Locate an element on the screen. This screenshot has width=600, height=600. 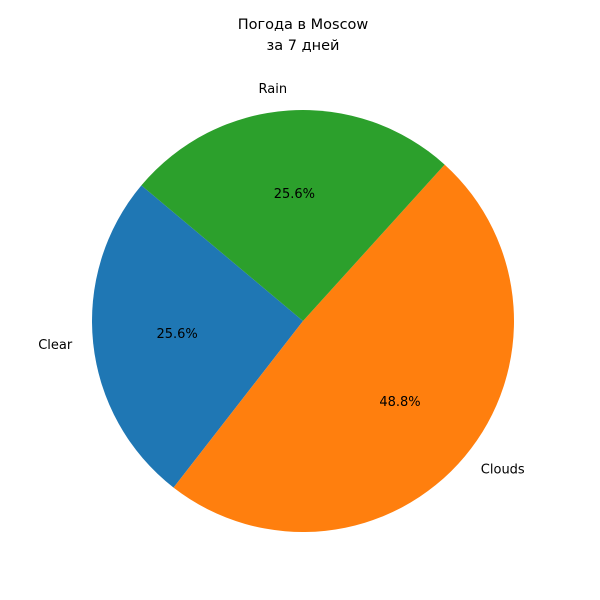
slice-label-clouds: Clouds is located at coordinates (503, 470).